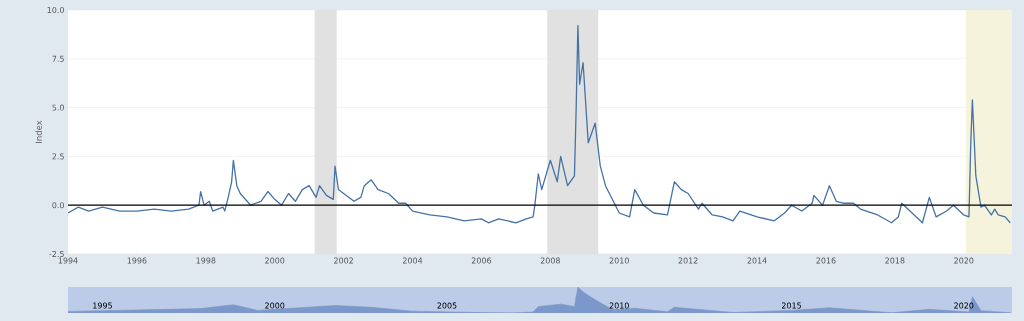 The width and height of the screenshot is (1024, 321). I want to click on y-axis-title: Index, so click(38, 131).